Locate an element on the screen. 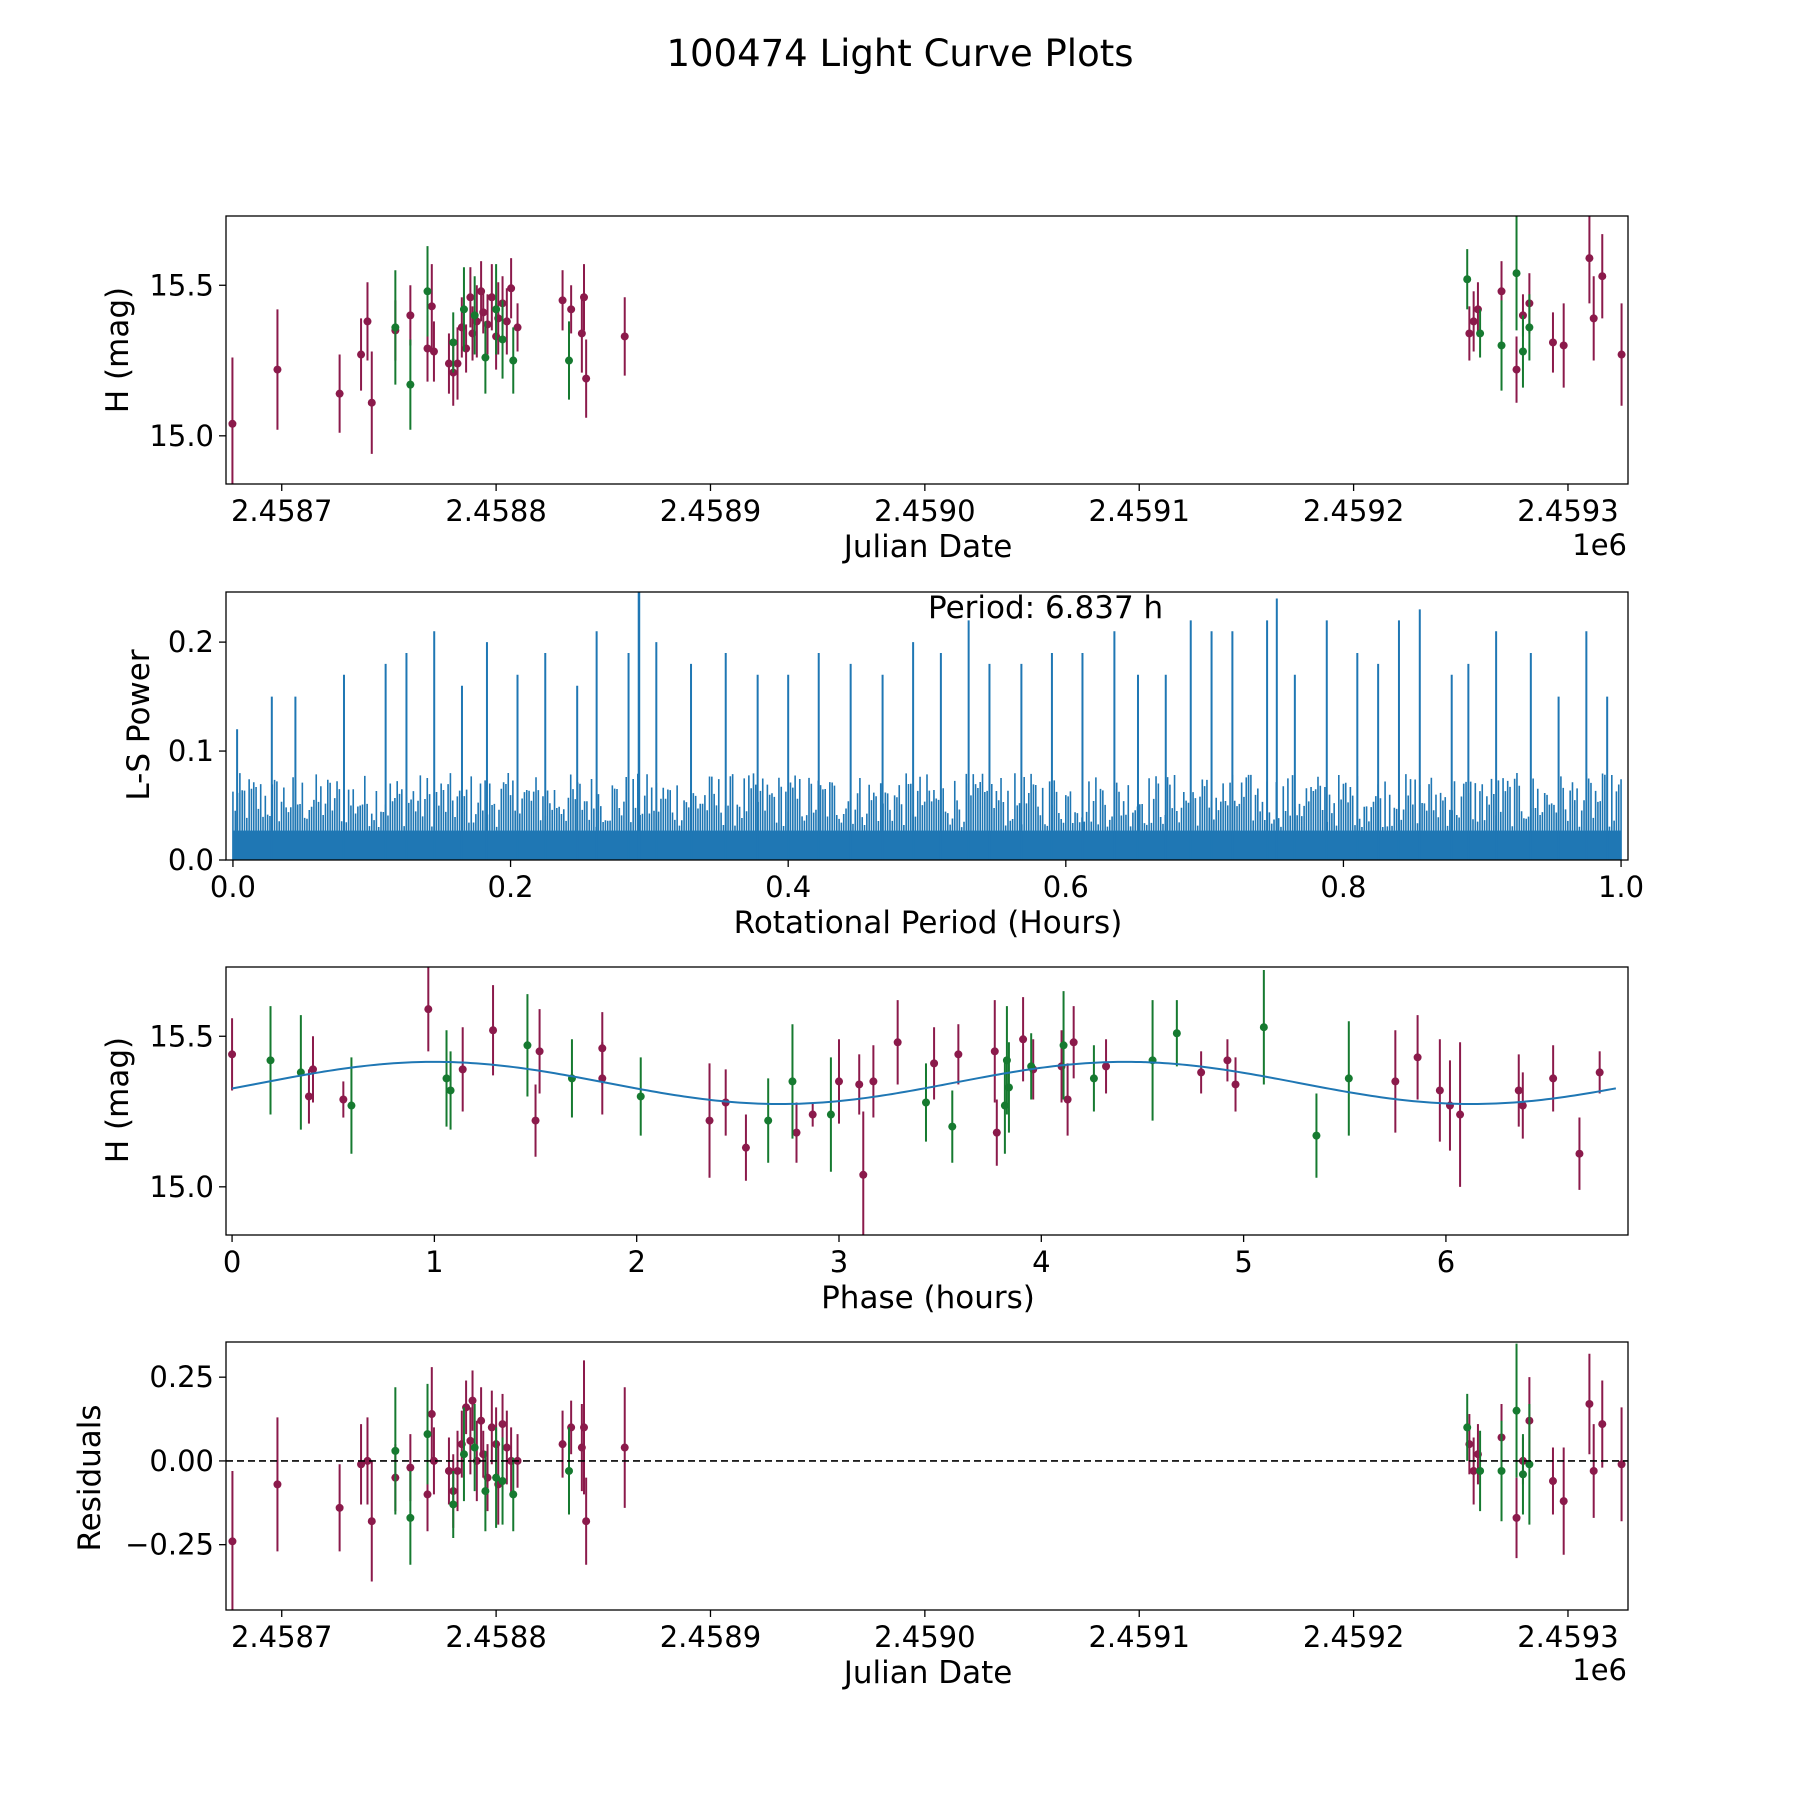 The width and height of the screenshot is (1800, 1800). periodogram-xlabel: Rotational Period (Hours) is located at coordinates (928, 923).